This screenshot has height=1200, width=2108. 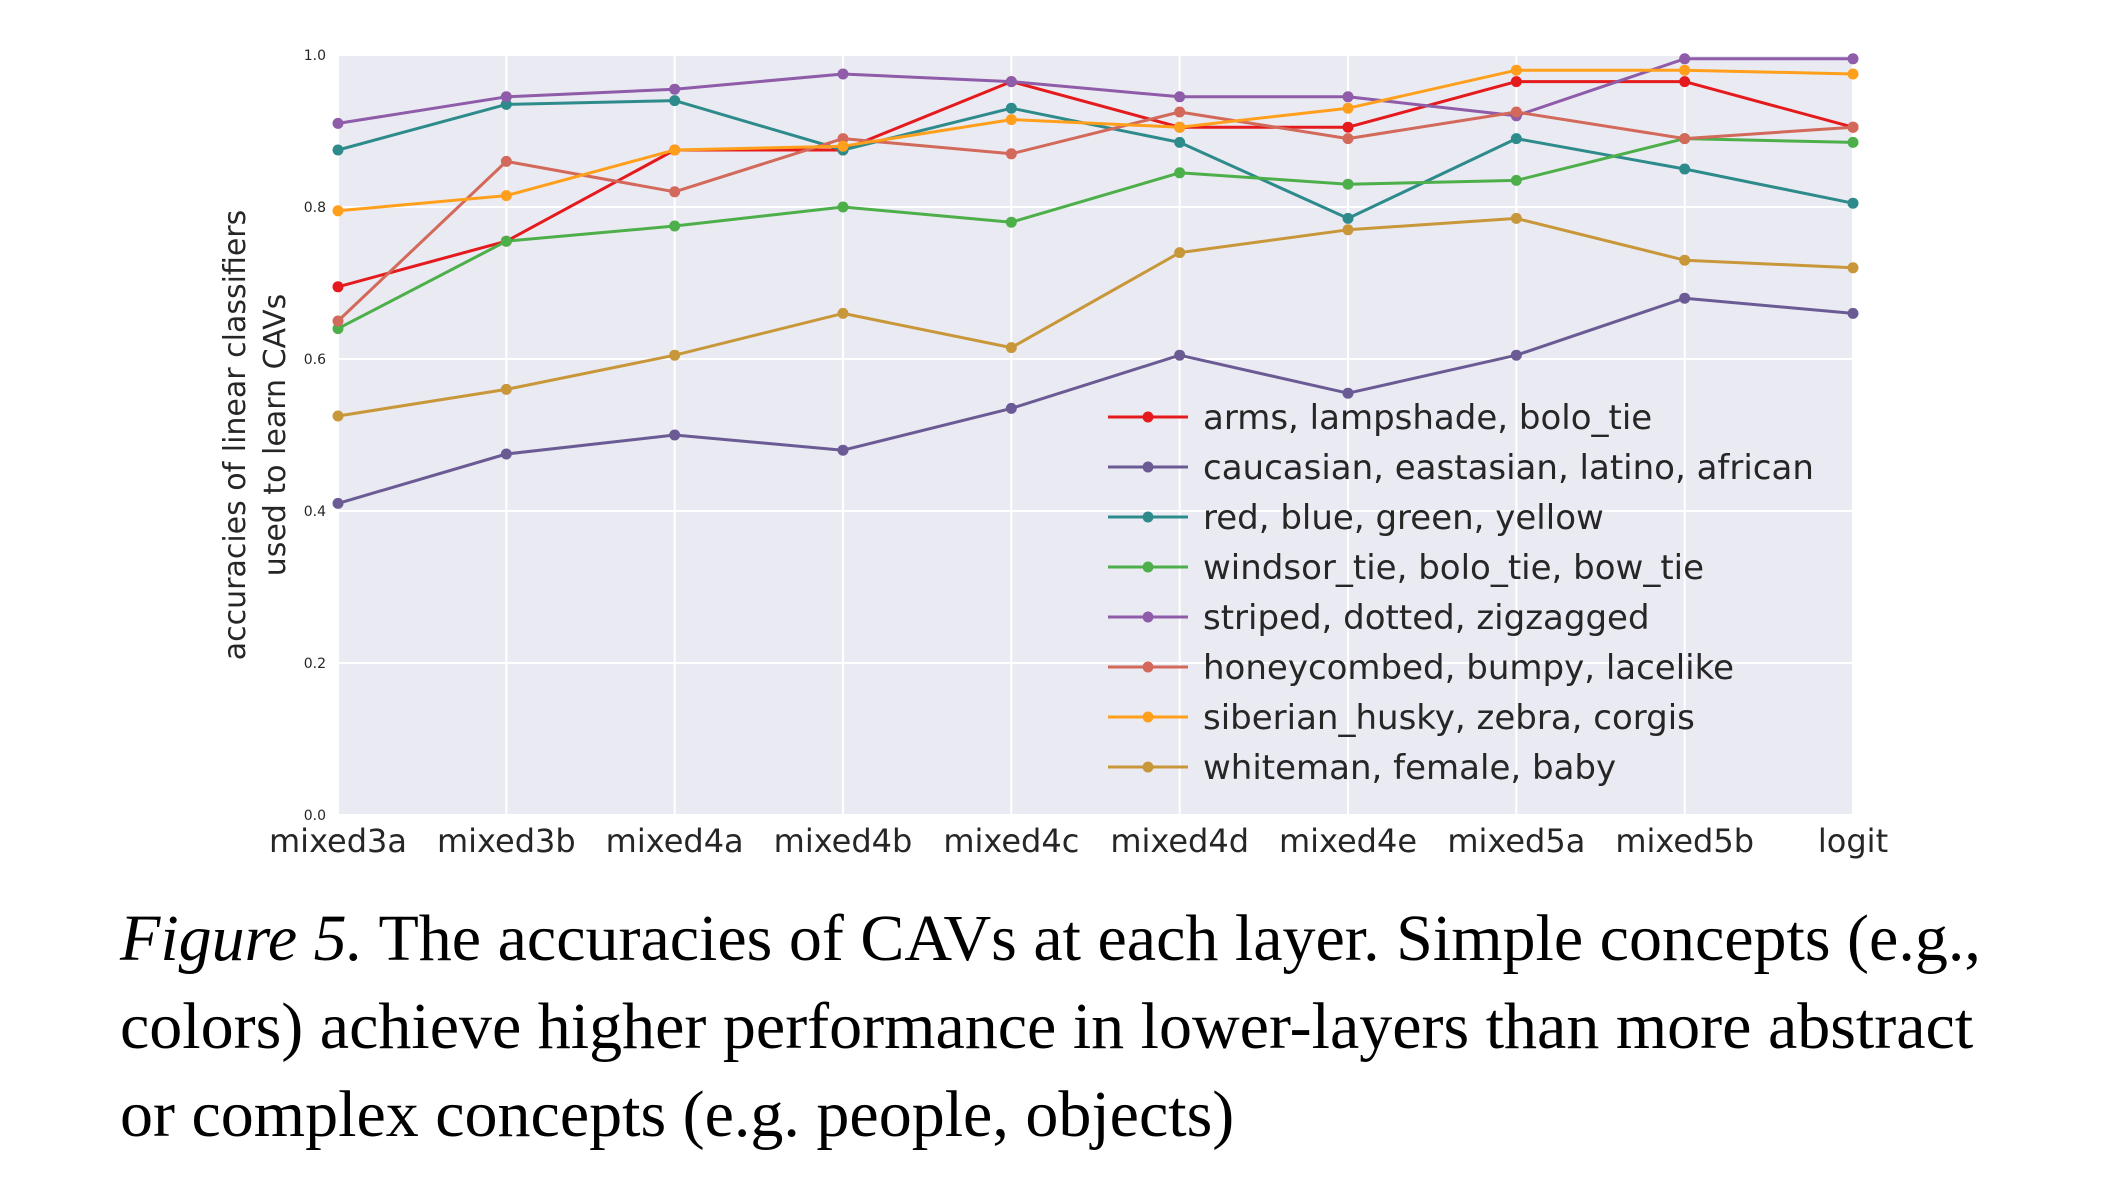 What do you see at coordinates (675, 841) in the screenshot?
I see `x-tick-label: mixed4a` at bounding box center [675, 841].